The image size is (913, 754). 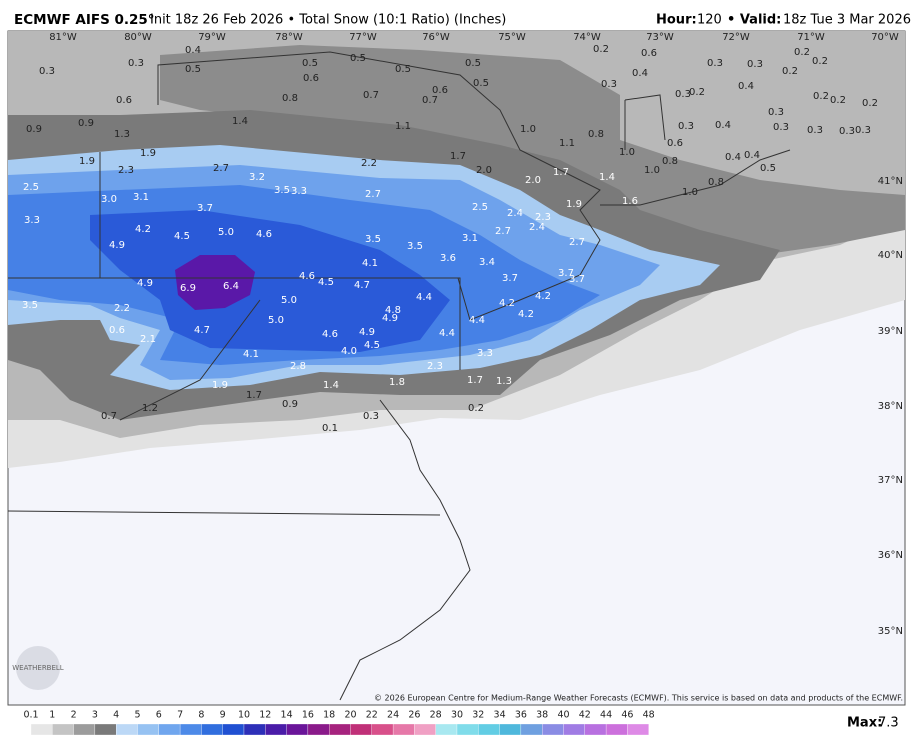 I want to click on lon-label: 70°W, so click(x=885, y=37).